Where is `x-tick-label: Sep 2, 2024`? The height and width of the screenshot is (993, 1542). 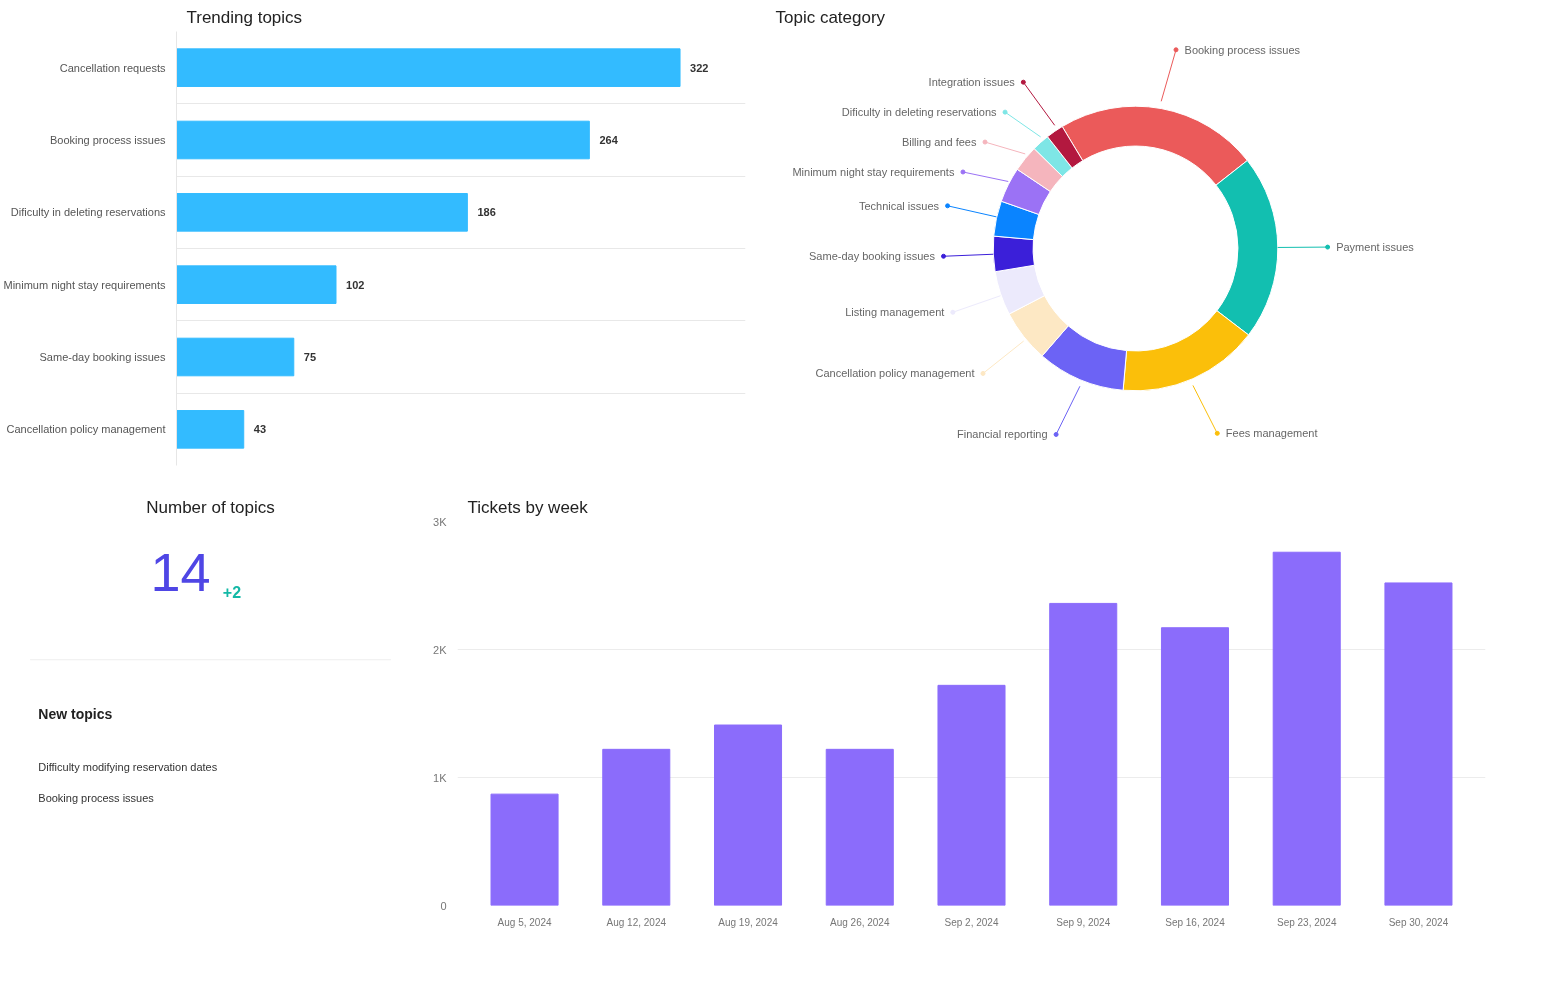 x-tick-label: Sep 2, 2024 is located at coordinates (971, 922).